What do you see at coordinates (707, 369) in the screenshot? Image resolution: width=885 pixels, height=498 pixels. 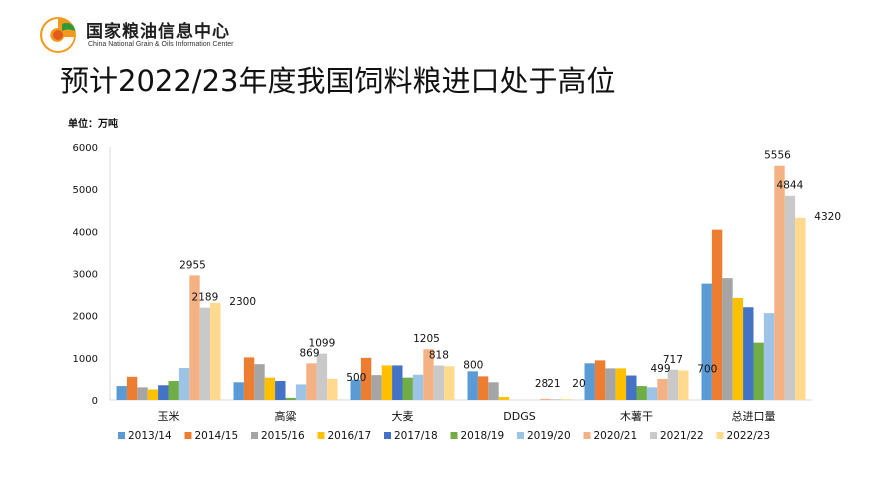 I see `data-label: 700` at bounding box center [707, 369].